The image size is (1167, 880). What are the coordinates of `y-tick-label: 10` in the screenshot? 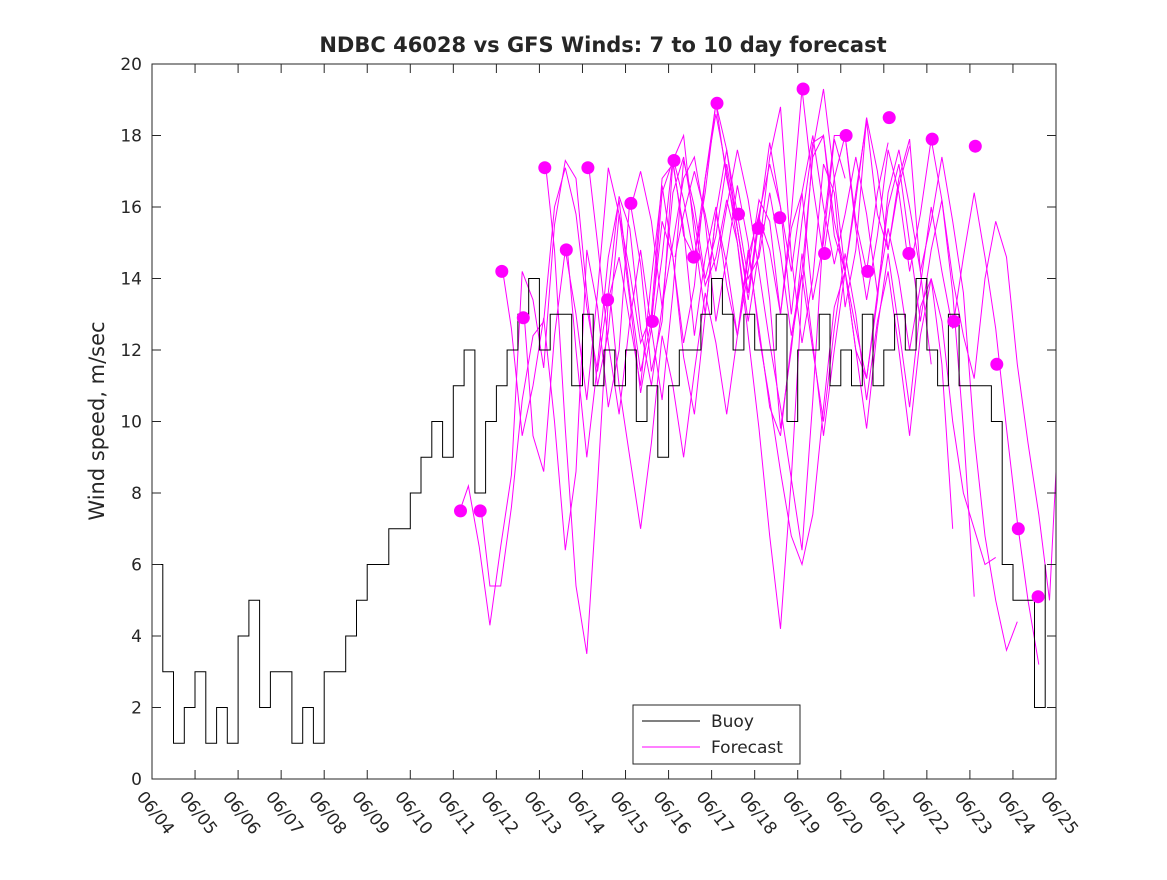 It's located at (131, 423).